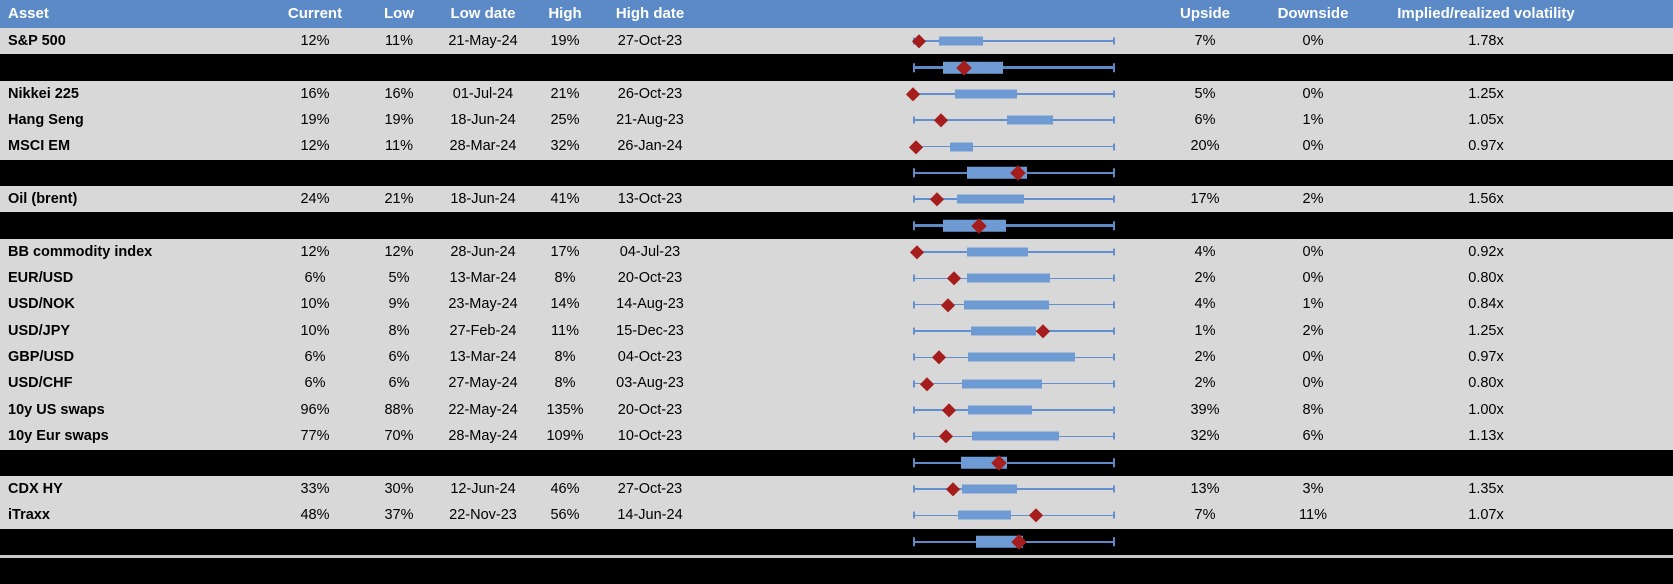 The width and height of the screenshot is (1673, 584). Describe the element at coordinates (1204, 13) in the screenshot. I see `col-header-upside: Upside` at that location.